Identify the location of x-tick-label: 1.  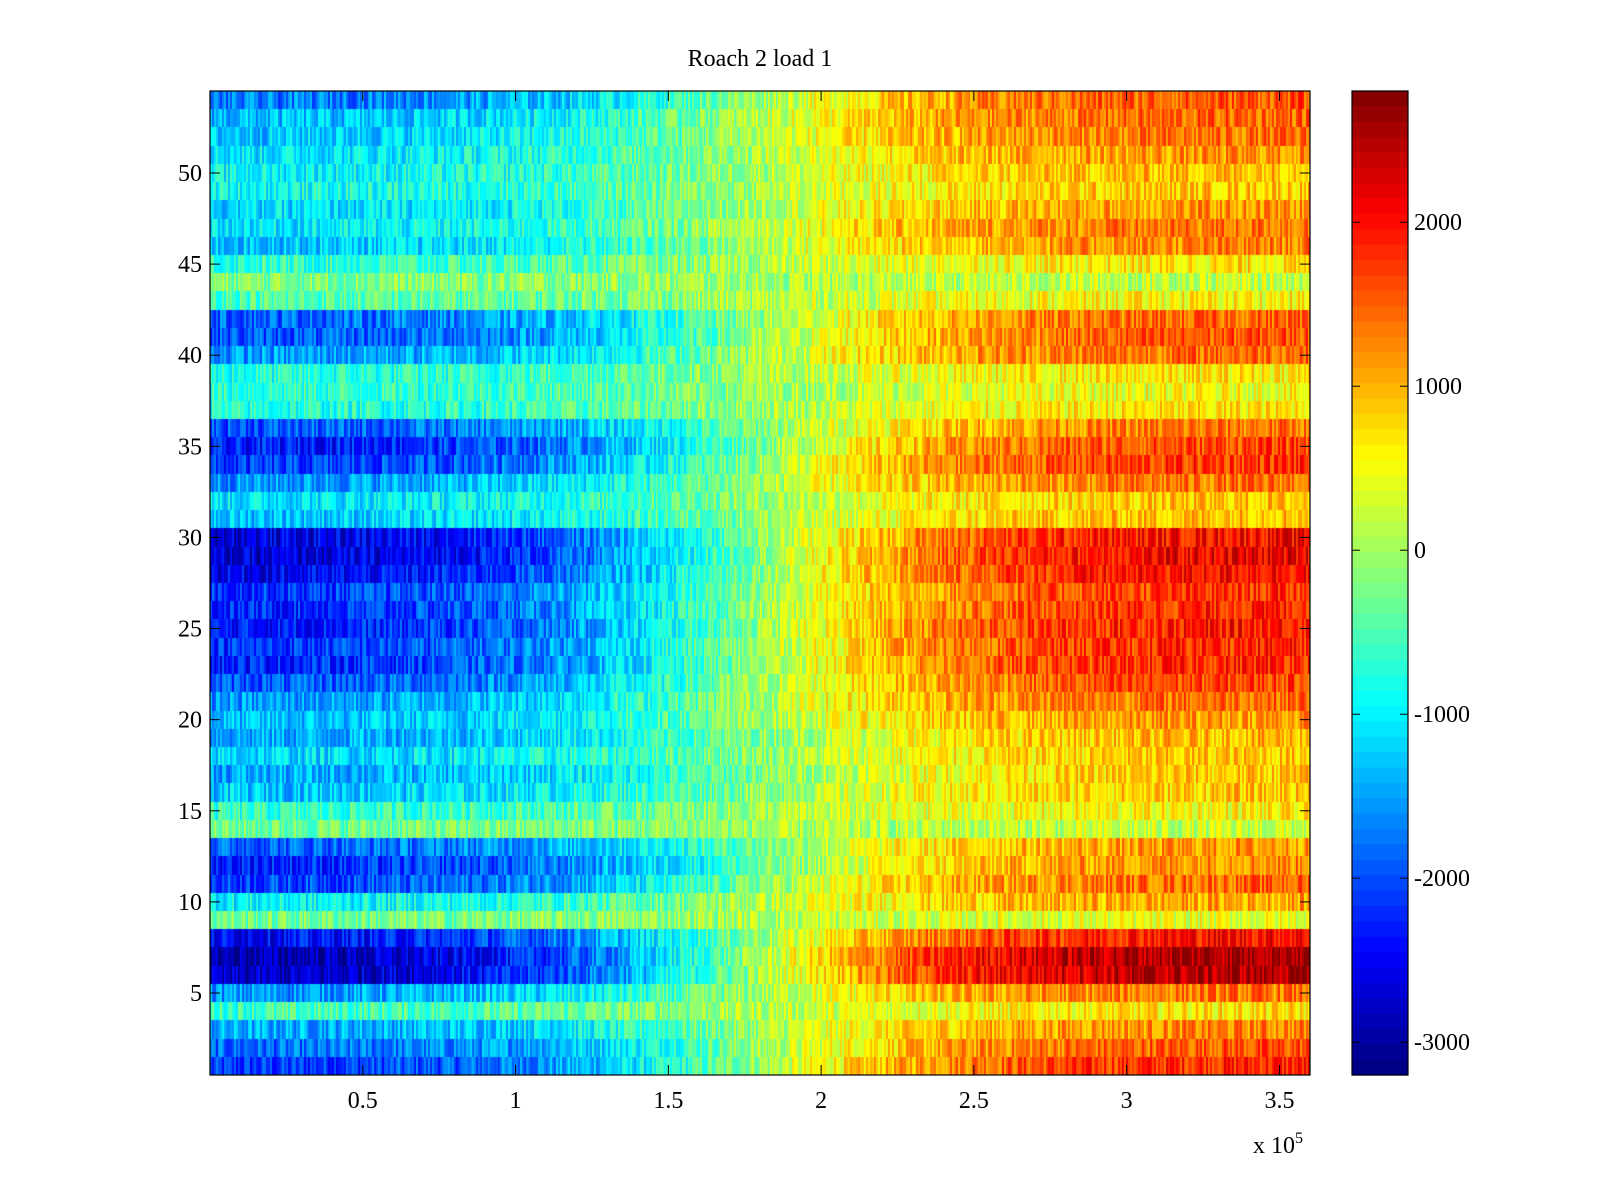
(516, 1101).